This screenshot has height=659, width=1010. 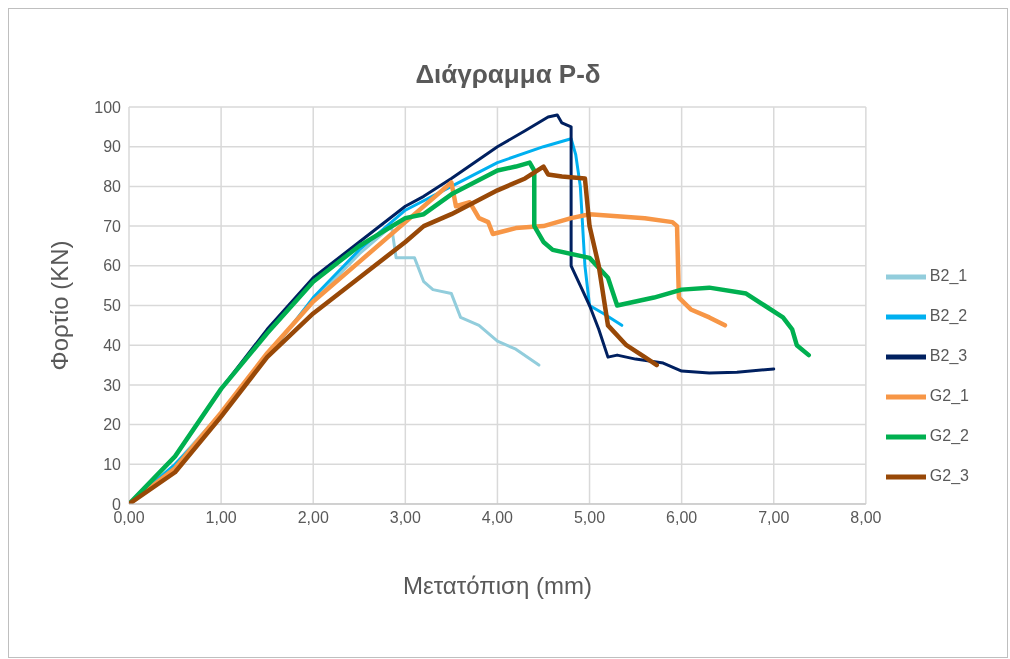 What do you see at coordinates (497, 518) in the screenshot?
I see `x-tick-label: 4,00` at bounding box center [497, 518].